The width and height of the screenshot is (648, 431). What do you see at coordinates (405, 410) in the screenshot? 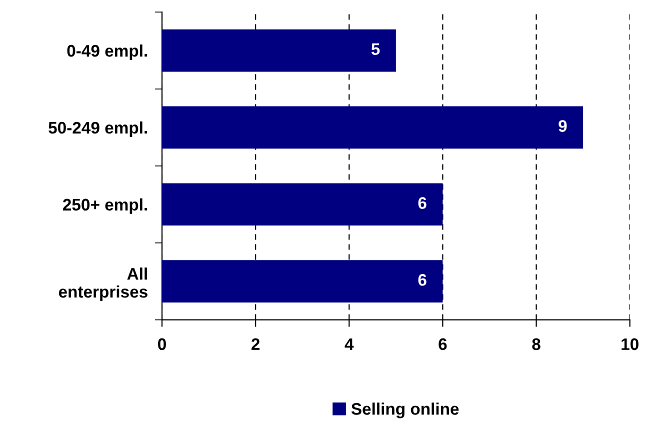
I see `legend-label: Selling online` at bounding box center [405, 410].